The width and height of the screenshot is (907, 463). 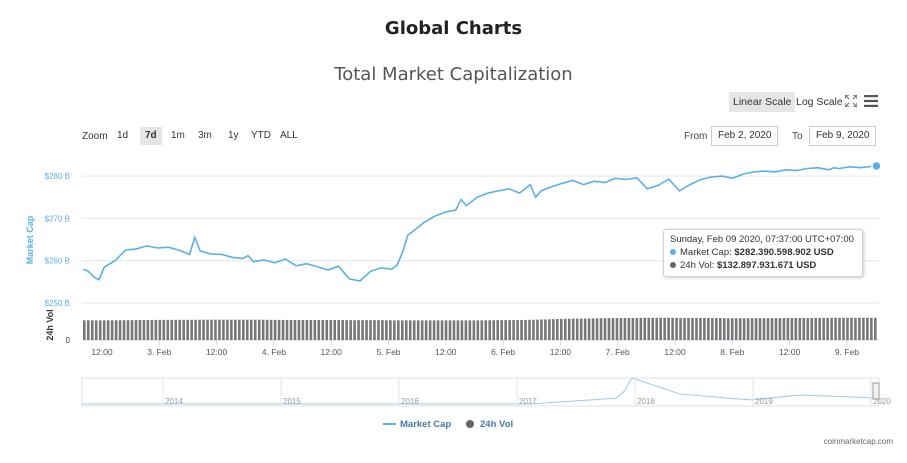 What do you see at coordinates (123, 135) in the screenshot?
I see `zoom-button-1d: 1d` at bounding box center [123, 135].